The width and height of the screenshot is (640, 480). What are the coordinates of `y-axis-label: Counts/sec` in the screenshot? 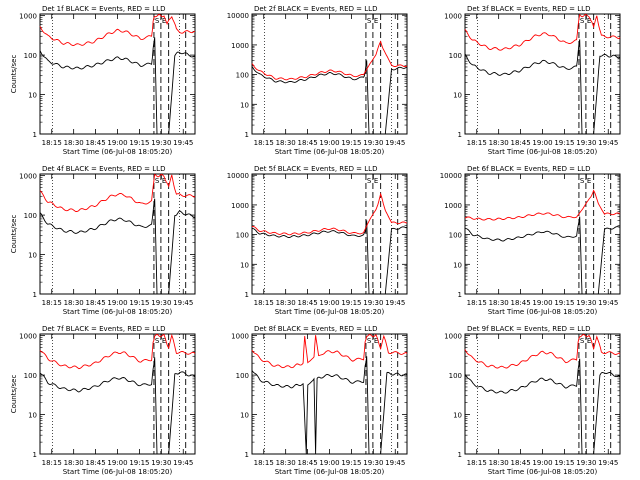 It's located at (14, 74).